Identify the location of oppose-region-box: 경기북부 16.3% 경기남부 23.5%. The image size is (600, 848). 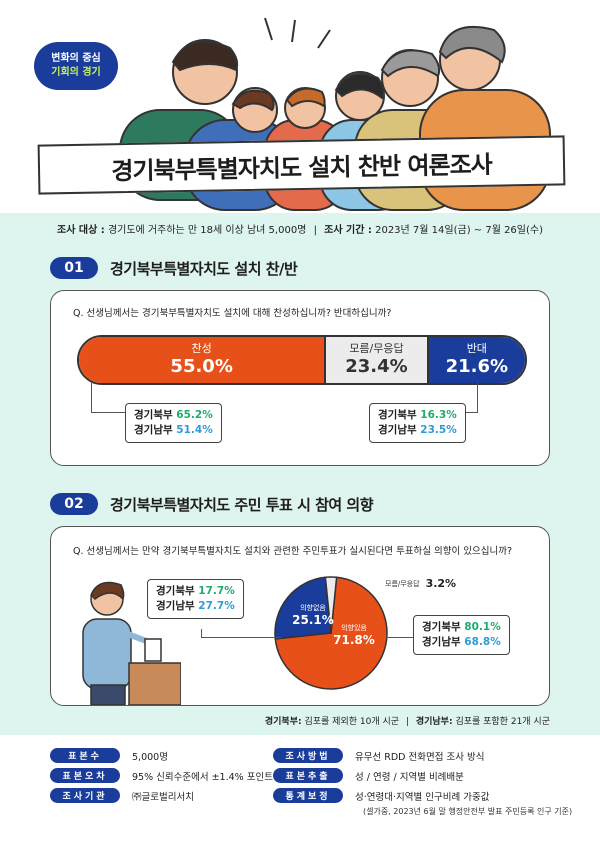
(417, 423).